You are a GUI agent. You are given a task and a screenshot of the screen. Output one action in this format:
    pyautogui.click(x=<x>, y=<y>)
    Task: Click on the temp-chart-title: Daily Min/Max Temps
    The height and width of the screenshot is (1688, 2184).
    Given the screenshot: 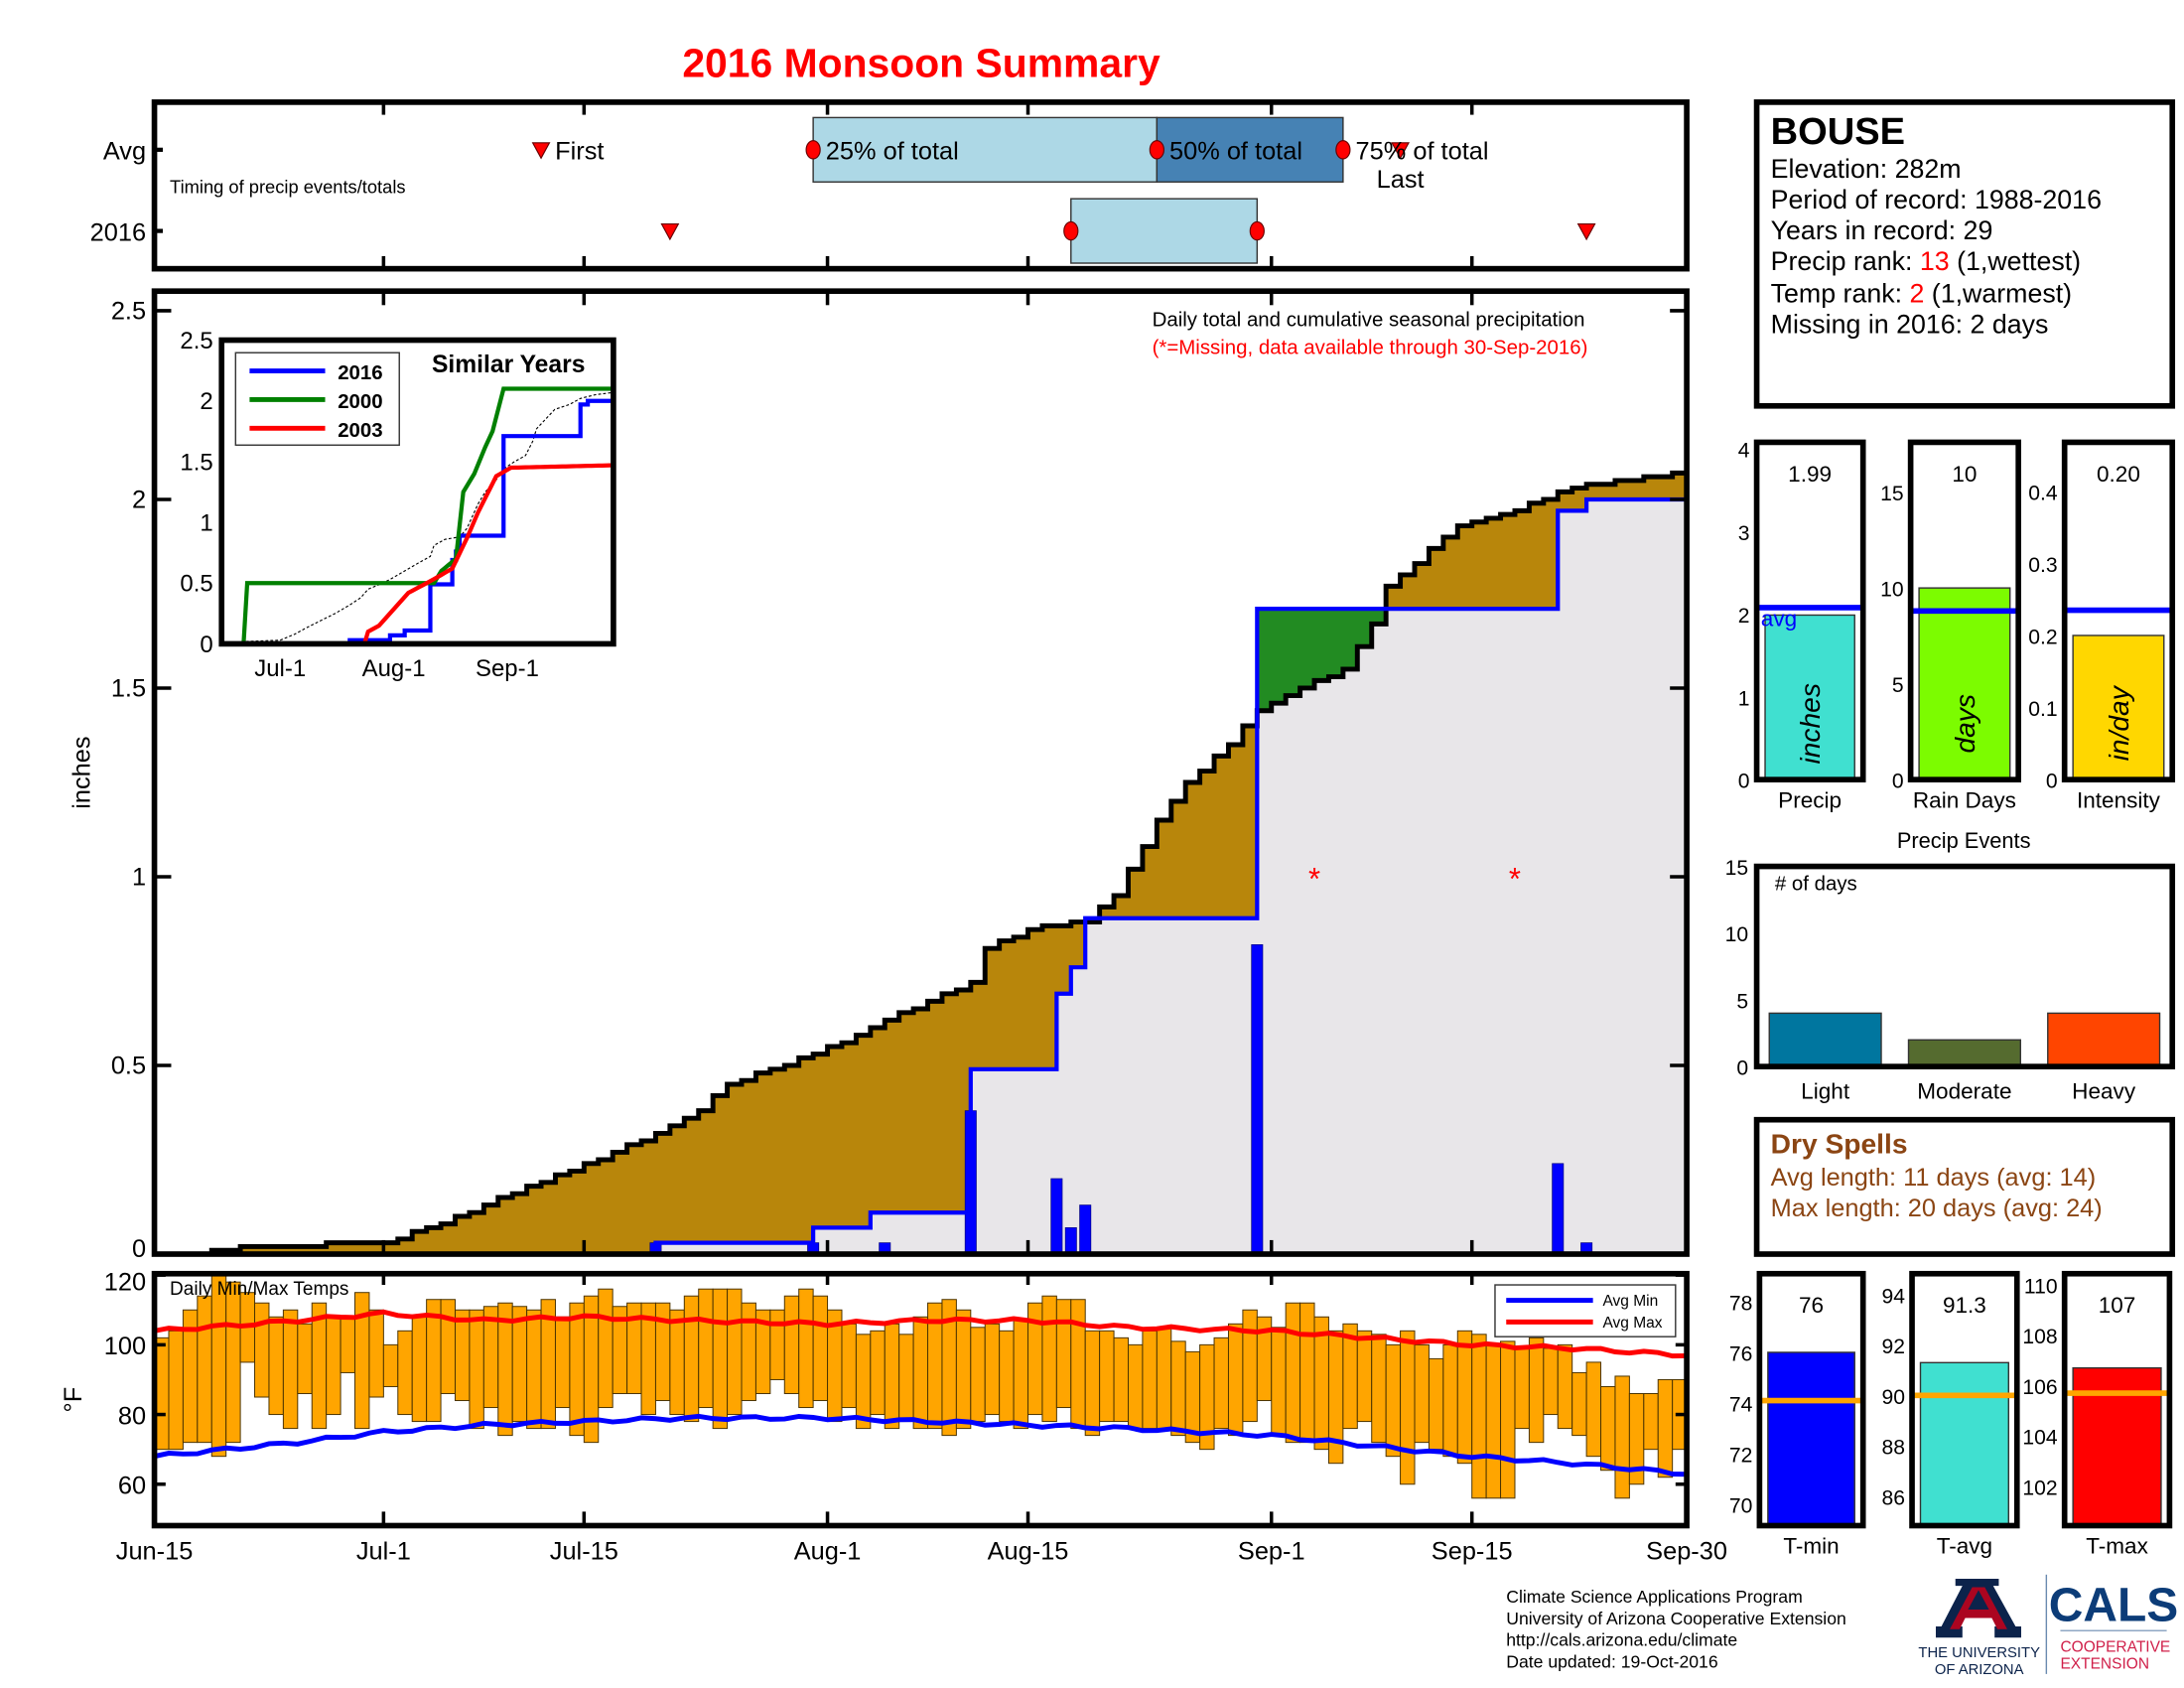 What is the action you would take?
    pyautogui.click(x=259, y=1289)
    